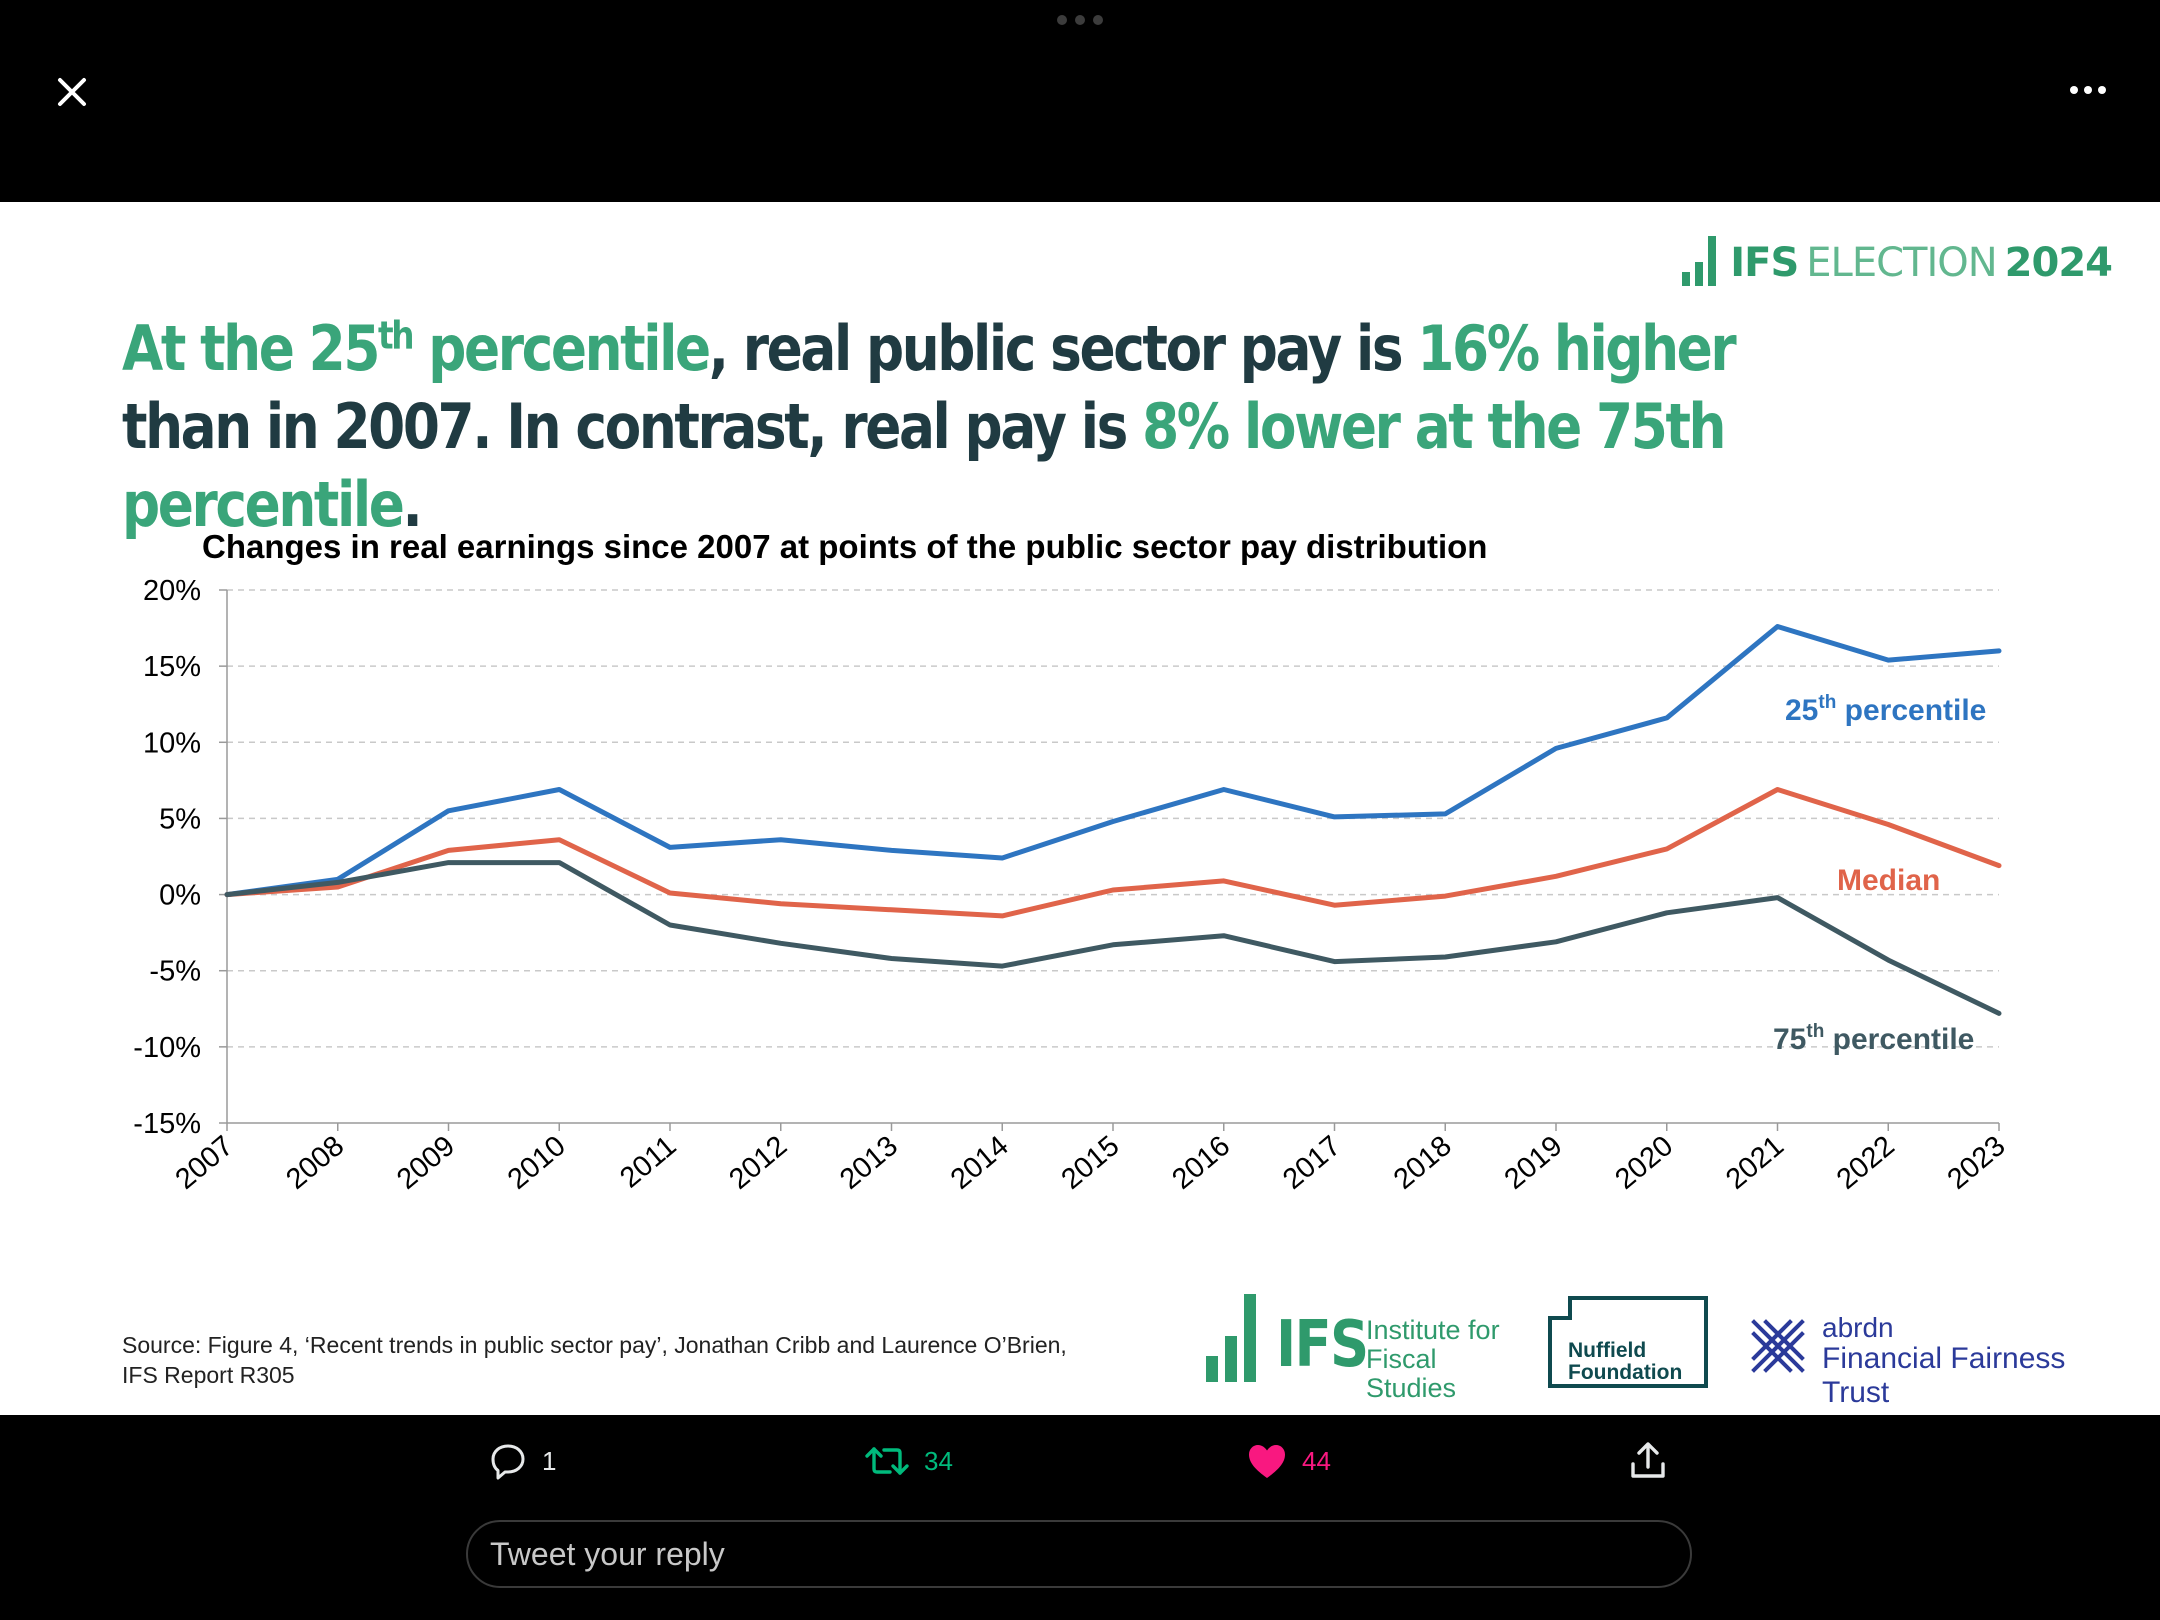  What do you see at coordinates (1433, 1330) in the screenshot?
I see `ifs-logo-line1: Institute for` at bounding box center [1433, 1330].